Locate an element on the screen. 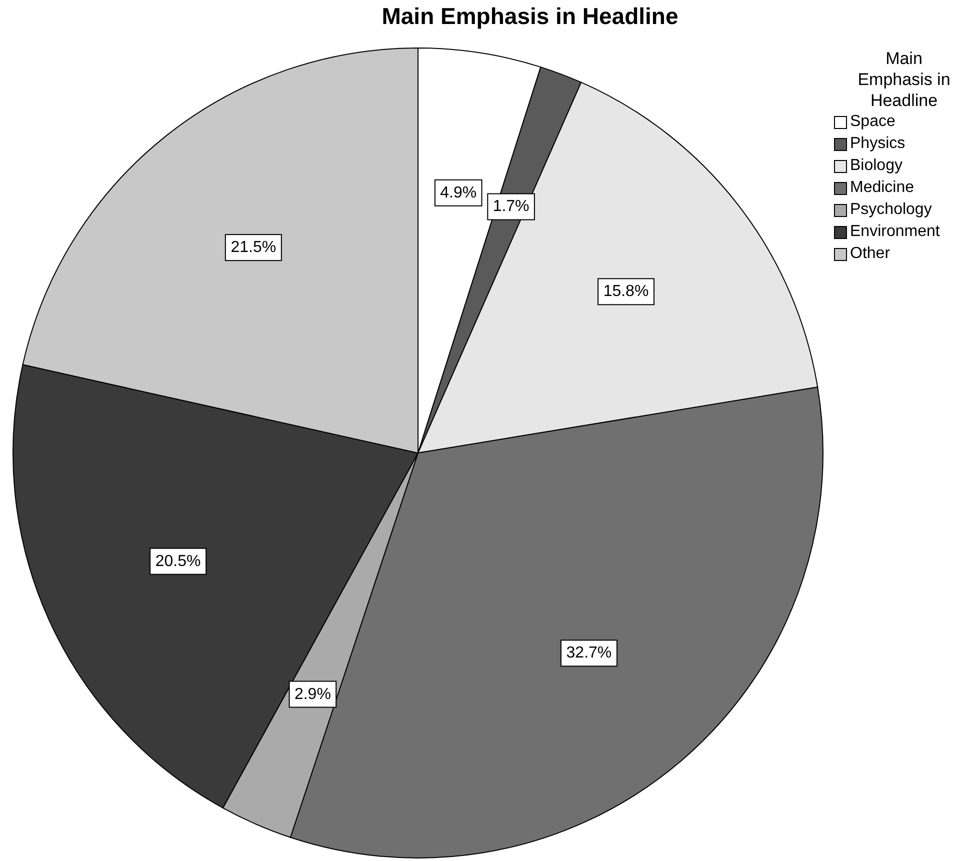  legend-title: Main Emphasis in Headline is located at coordinates (904, 79).